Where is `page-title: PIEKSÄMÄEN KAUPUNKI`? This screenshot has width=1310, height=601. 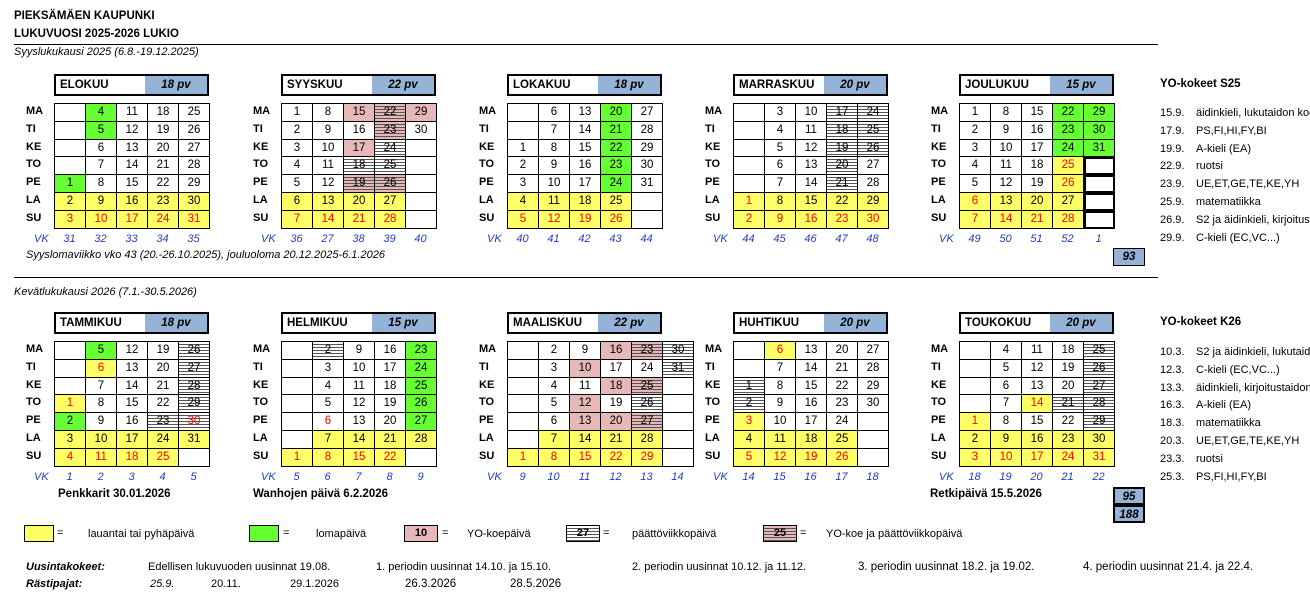
page-title: PIEKSÄMÄEN KAUPUNKI is located at coordinates (84, 16).